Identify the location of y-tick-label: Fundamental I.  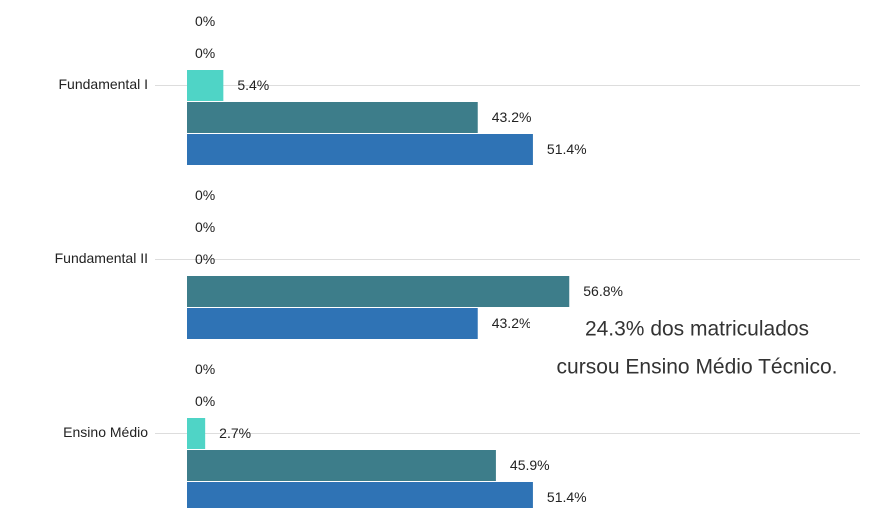
(104, 84).